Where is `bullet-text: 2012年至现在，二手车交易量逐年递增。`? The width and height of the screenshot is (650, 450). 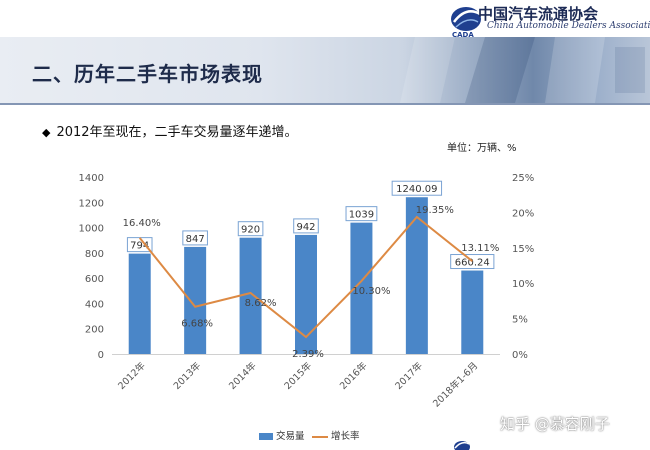
bullet-text: 2012年至现在，二手车交易量逐年递增。 is located at coordinates (177, 132).